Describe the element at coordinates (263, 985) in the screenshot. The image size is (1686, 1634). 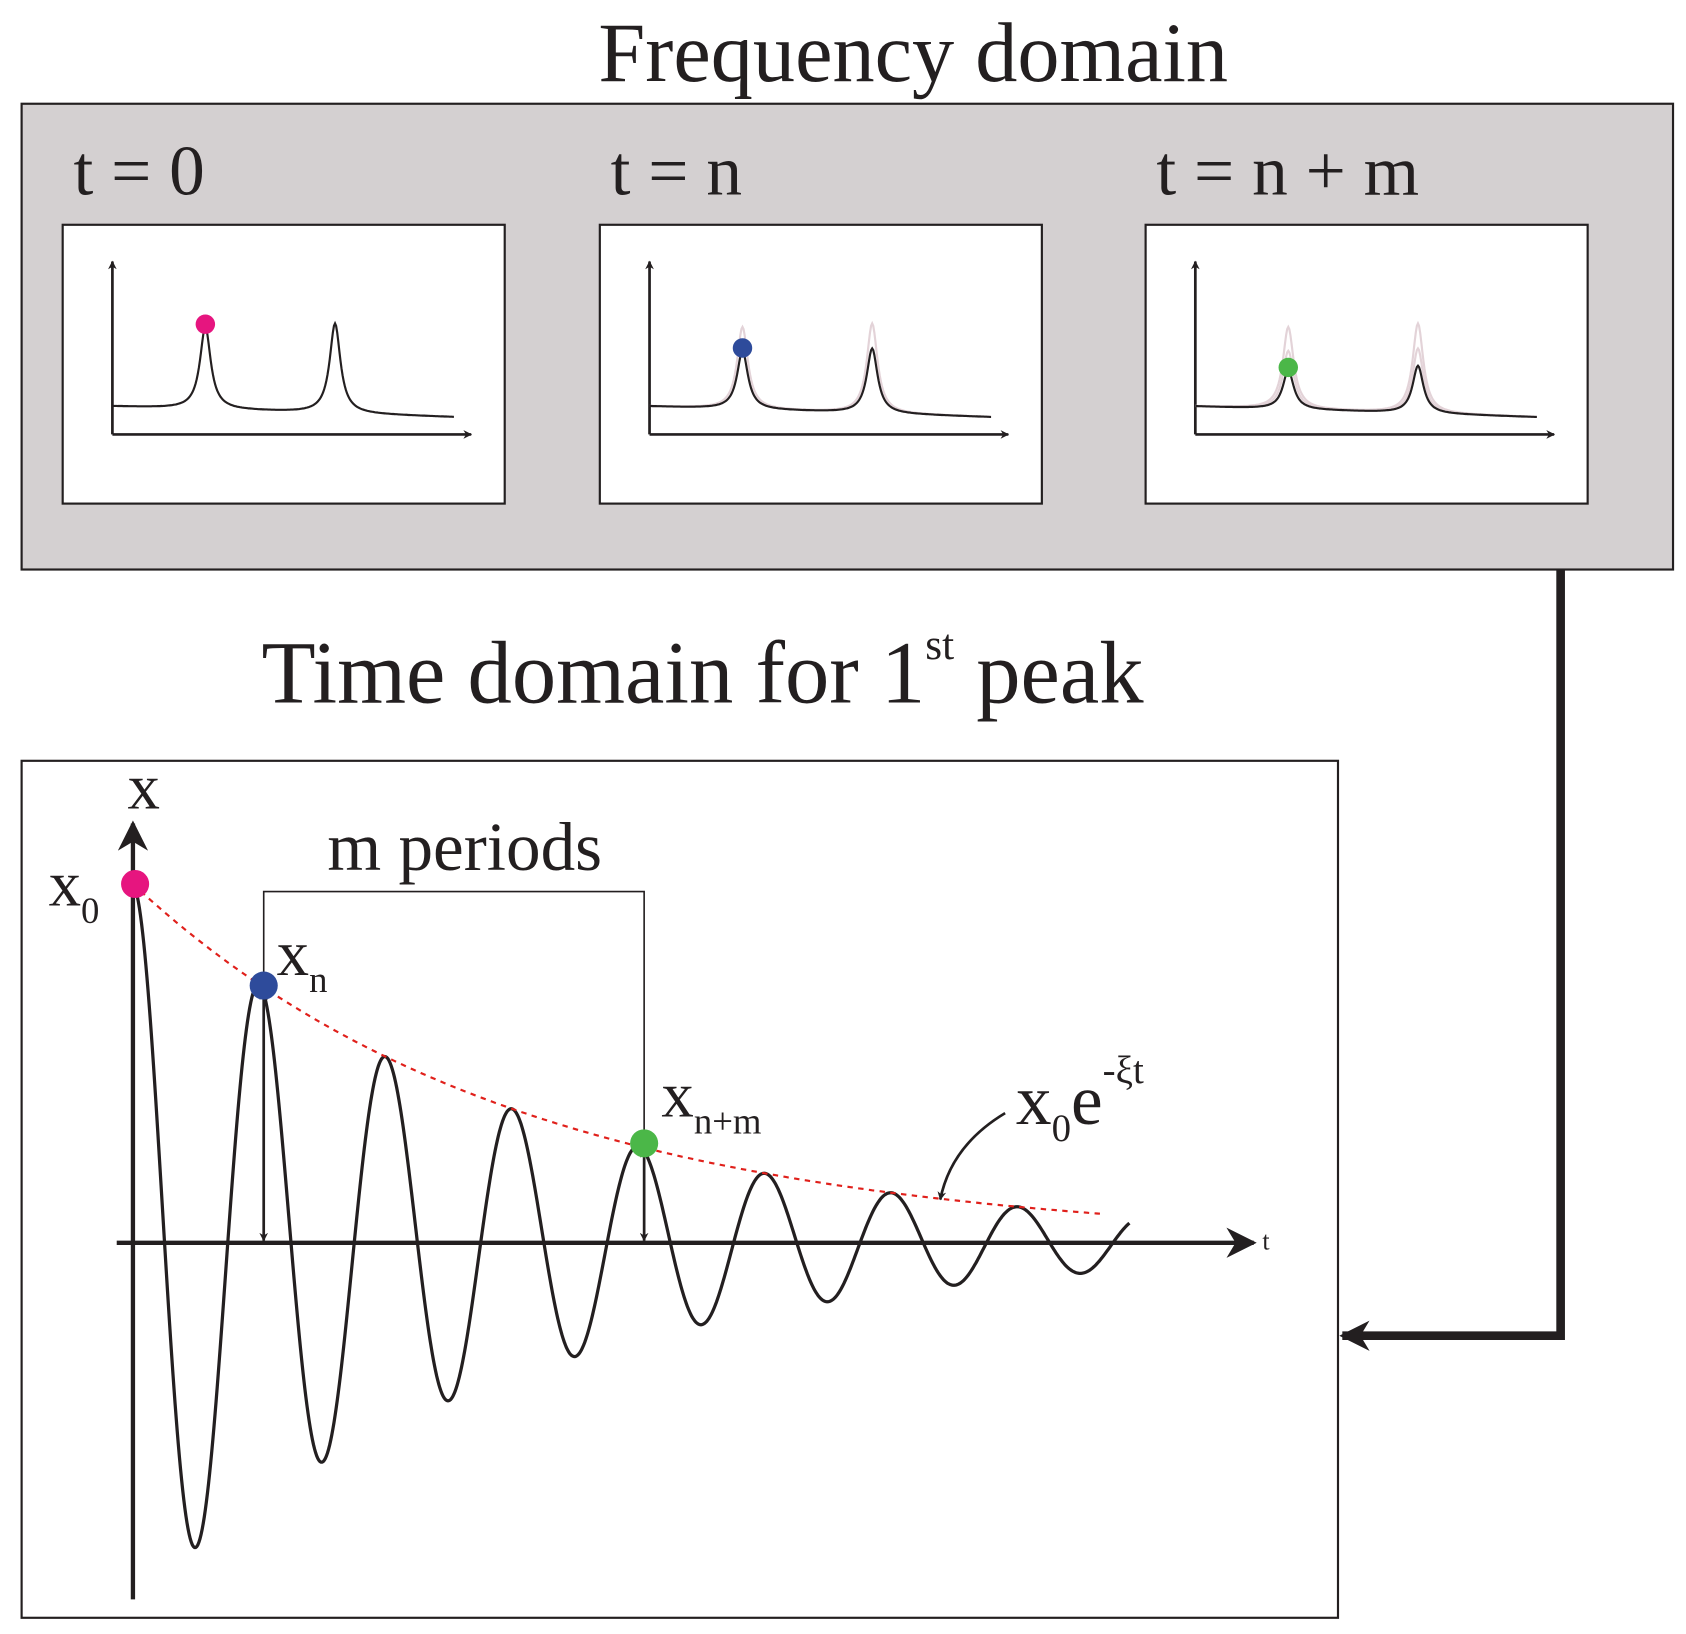
I see `point-xn` at that location.